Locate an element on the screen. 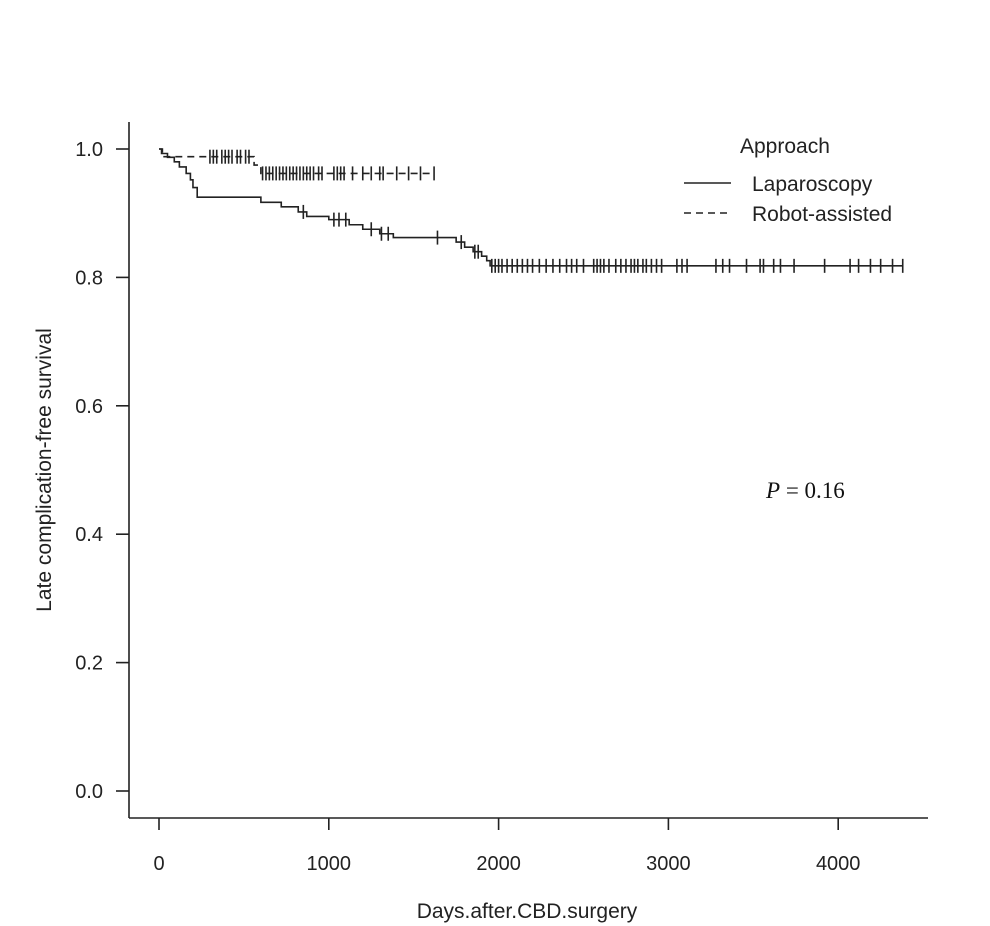 This screenshot has height=926, width=990. x-tick-label: 2000 is located at coordinates (498, 864).